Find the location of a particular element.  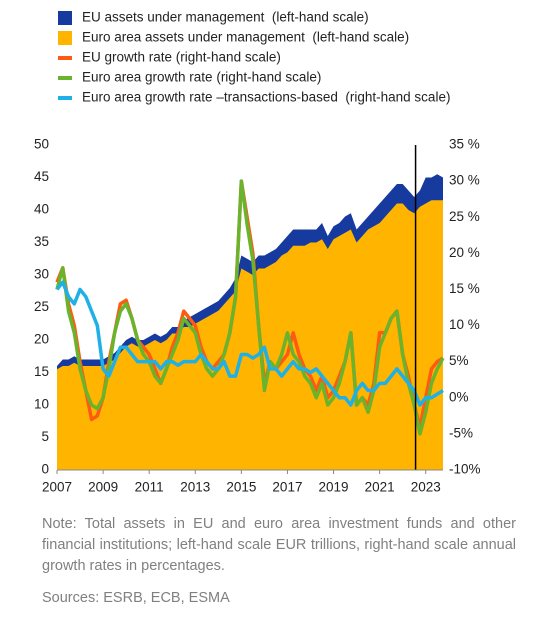

x-tick-label: 2007 is located at coordinates (57, 487).